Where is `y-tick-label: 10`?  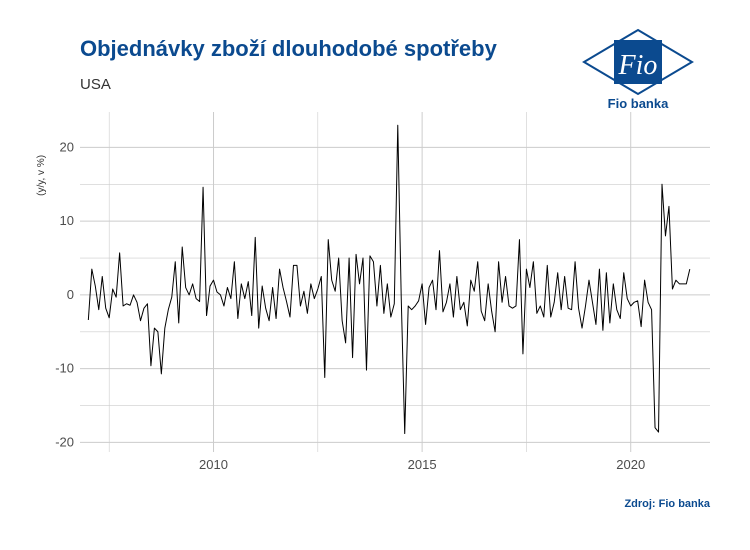 y-tick-label: 10 is located at coordinates (67, 220).